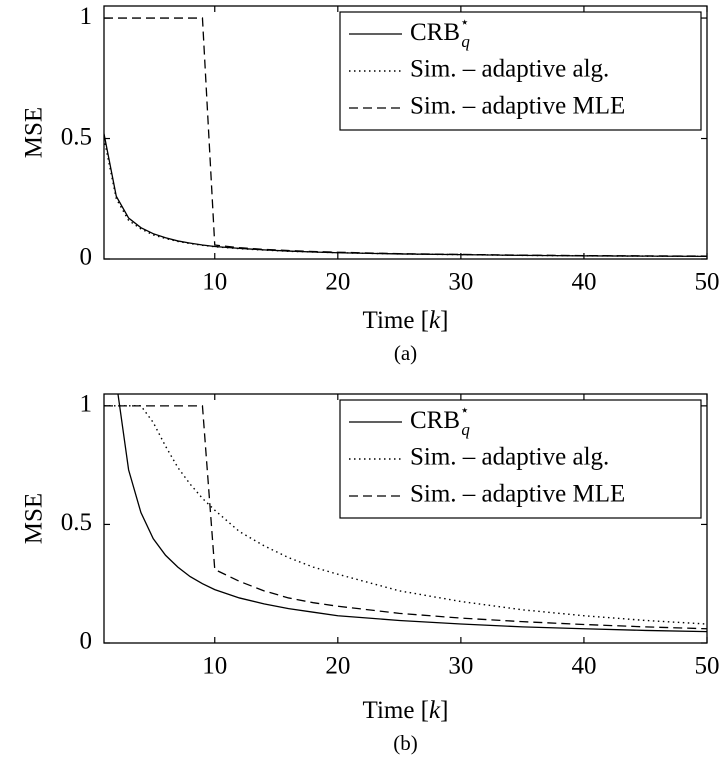 The image size is (723, 762). I want to click on panel-caption: (a), so click(405, 353).